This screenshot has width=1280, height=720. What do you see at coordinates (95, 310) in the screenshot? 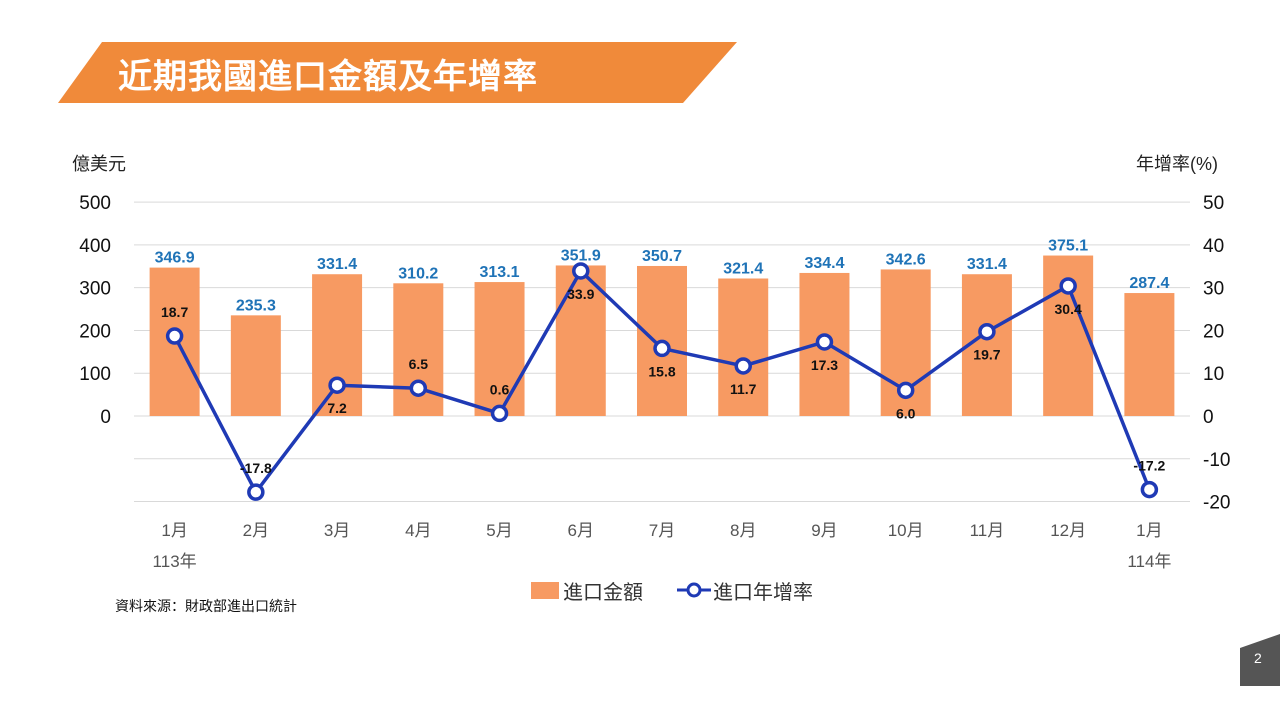
I see `left-axis-ticks: 0 100 200 300 400 500` at bounding box center [95, 310].